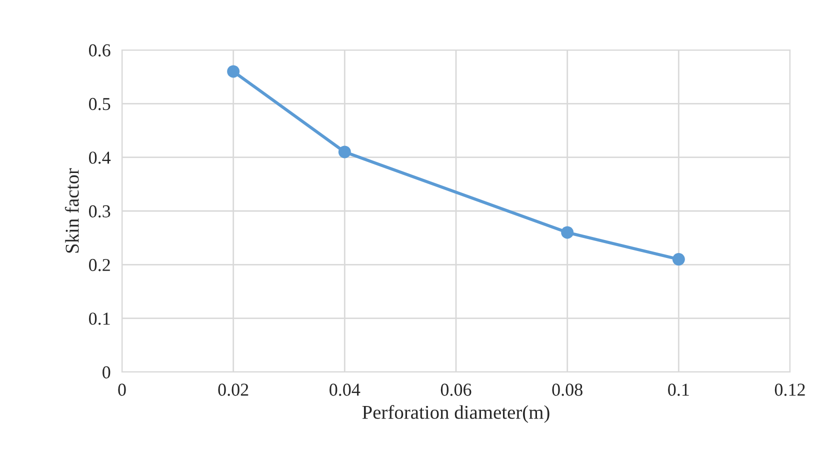  What do you see at coordinates (99, 265) in the screenshot?
I see `y-tick-label: 0.2` at bounding box center [99, 265].